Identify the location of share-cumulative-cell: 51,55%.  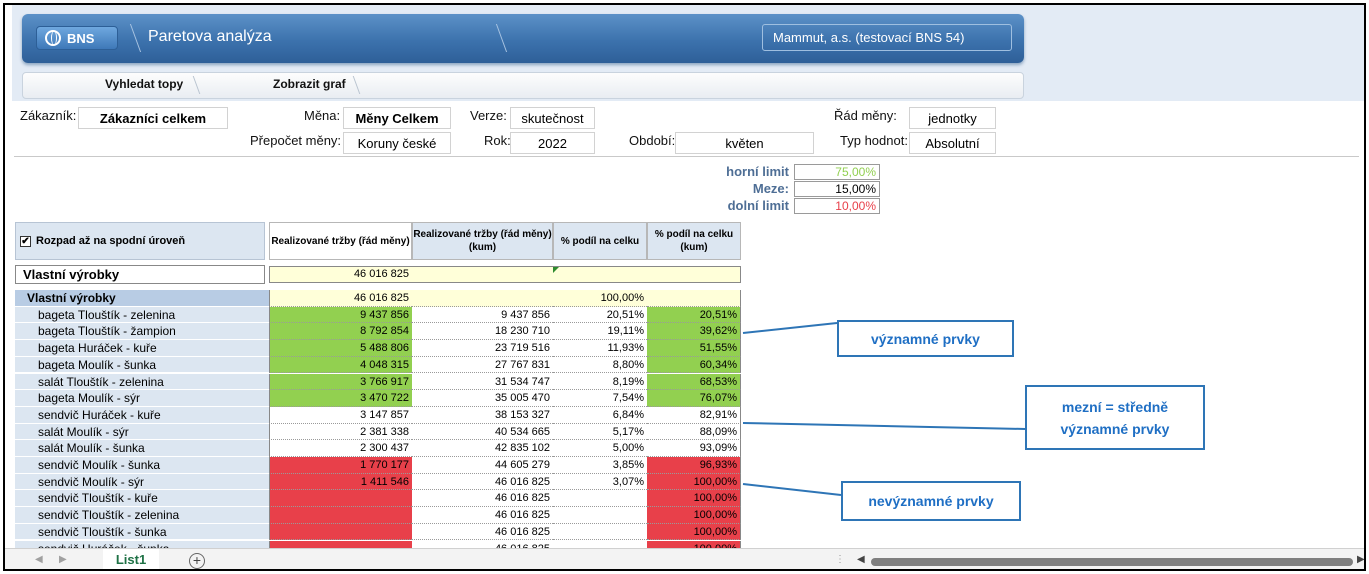
(694, 348).